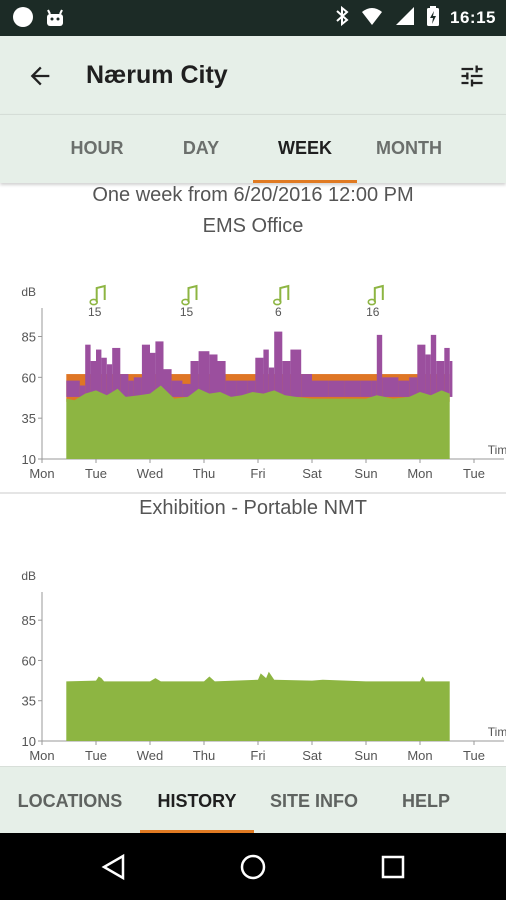 The width and height of the screenshot is (506, 900). Describe the element at coordinates (253, 195) in the screenshot. I see `date-range-heading: One week from 6/20/2016 12:00 PM` at that location.